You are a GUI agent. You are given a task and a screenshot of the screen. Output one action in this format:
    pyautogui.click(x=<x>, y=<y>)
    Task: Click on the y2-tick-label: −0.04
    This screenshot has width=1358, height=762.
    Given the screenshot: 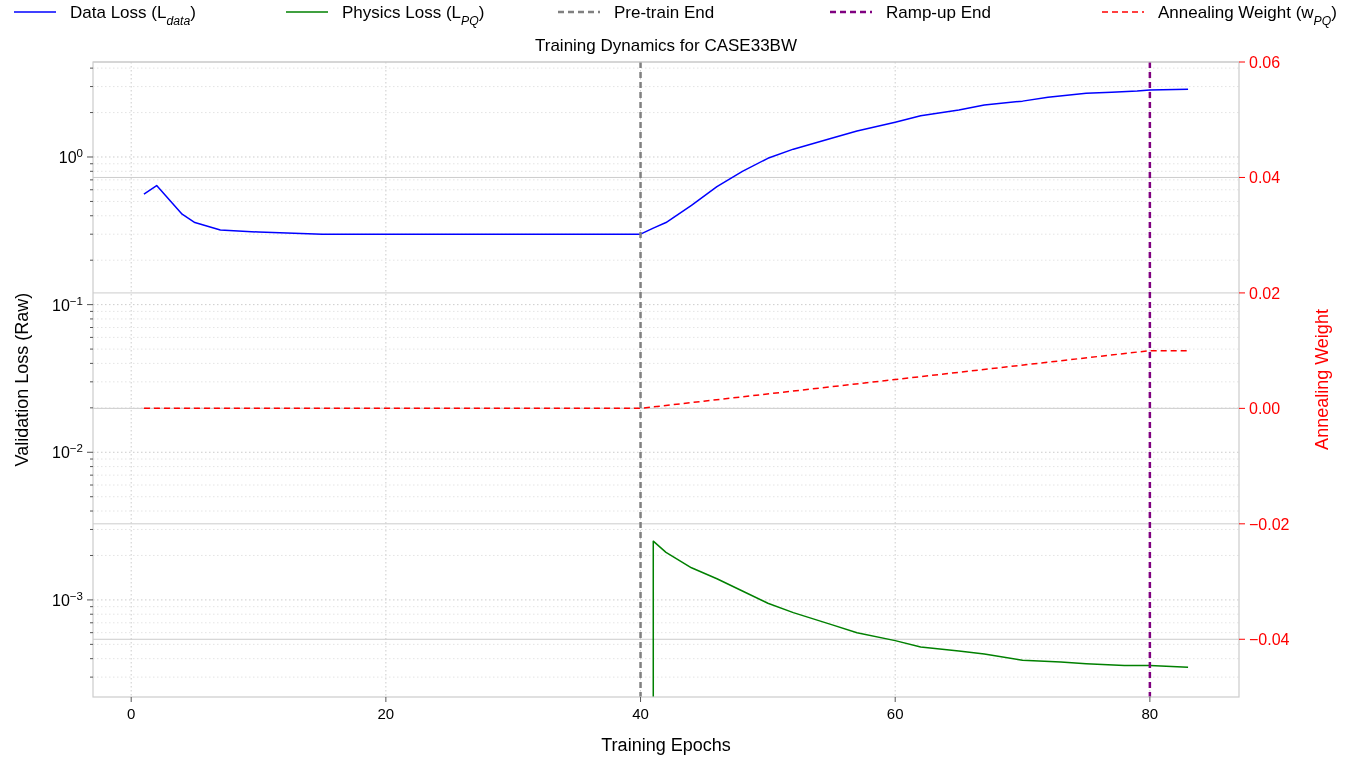 What is the action you would take?
    pyautogui.click(x=1269, y=640)
    